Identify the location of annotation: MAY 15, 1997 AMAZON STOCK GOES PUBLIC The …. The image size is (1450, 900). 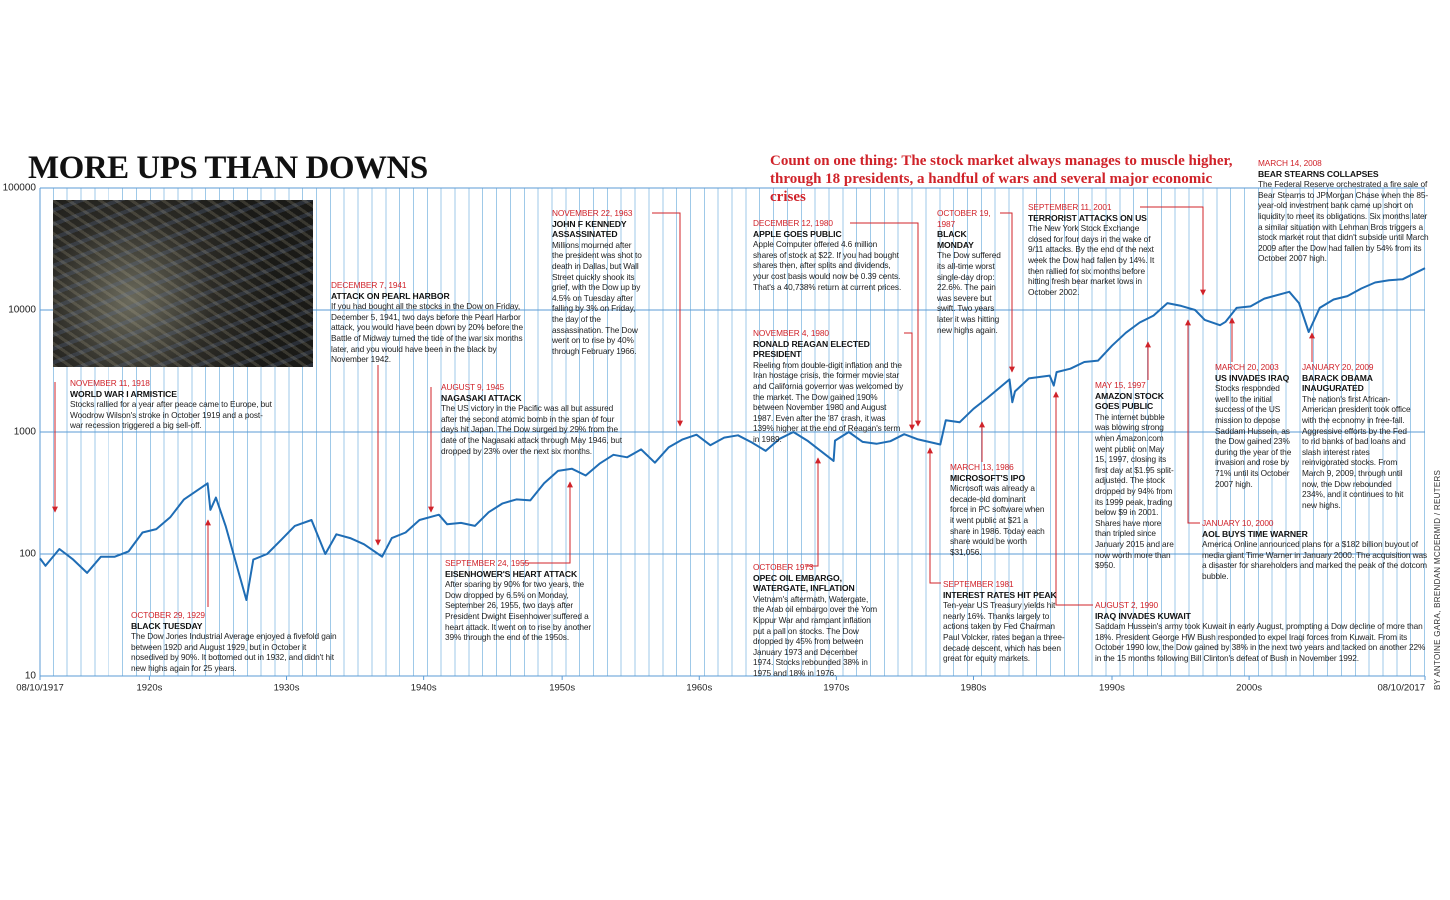
(1136, 475).